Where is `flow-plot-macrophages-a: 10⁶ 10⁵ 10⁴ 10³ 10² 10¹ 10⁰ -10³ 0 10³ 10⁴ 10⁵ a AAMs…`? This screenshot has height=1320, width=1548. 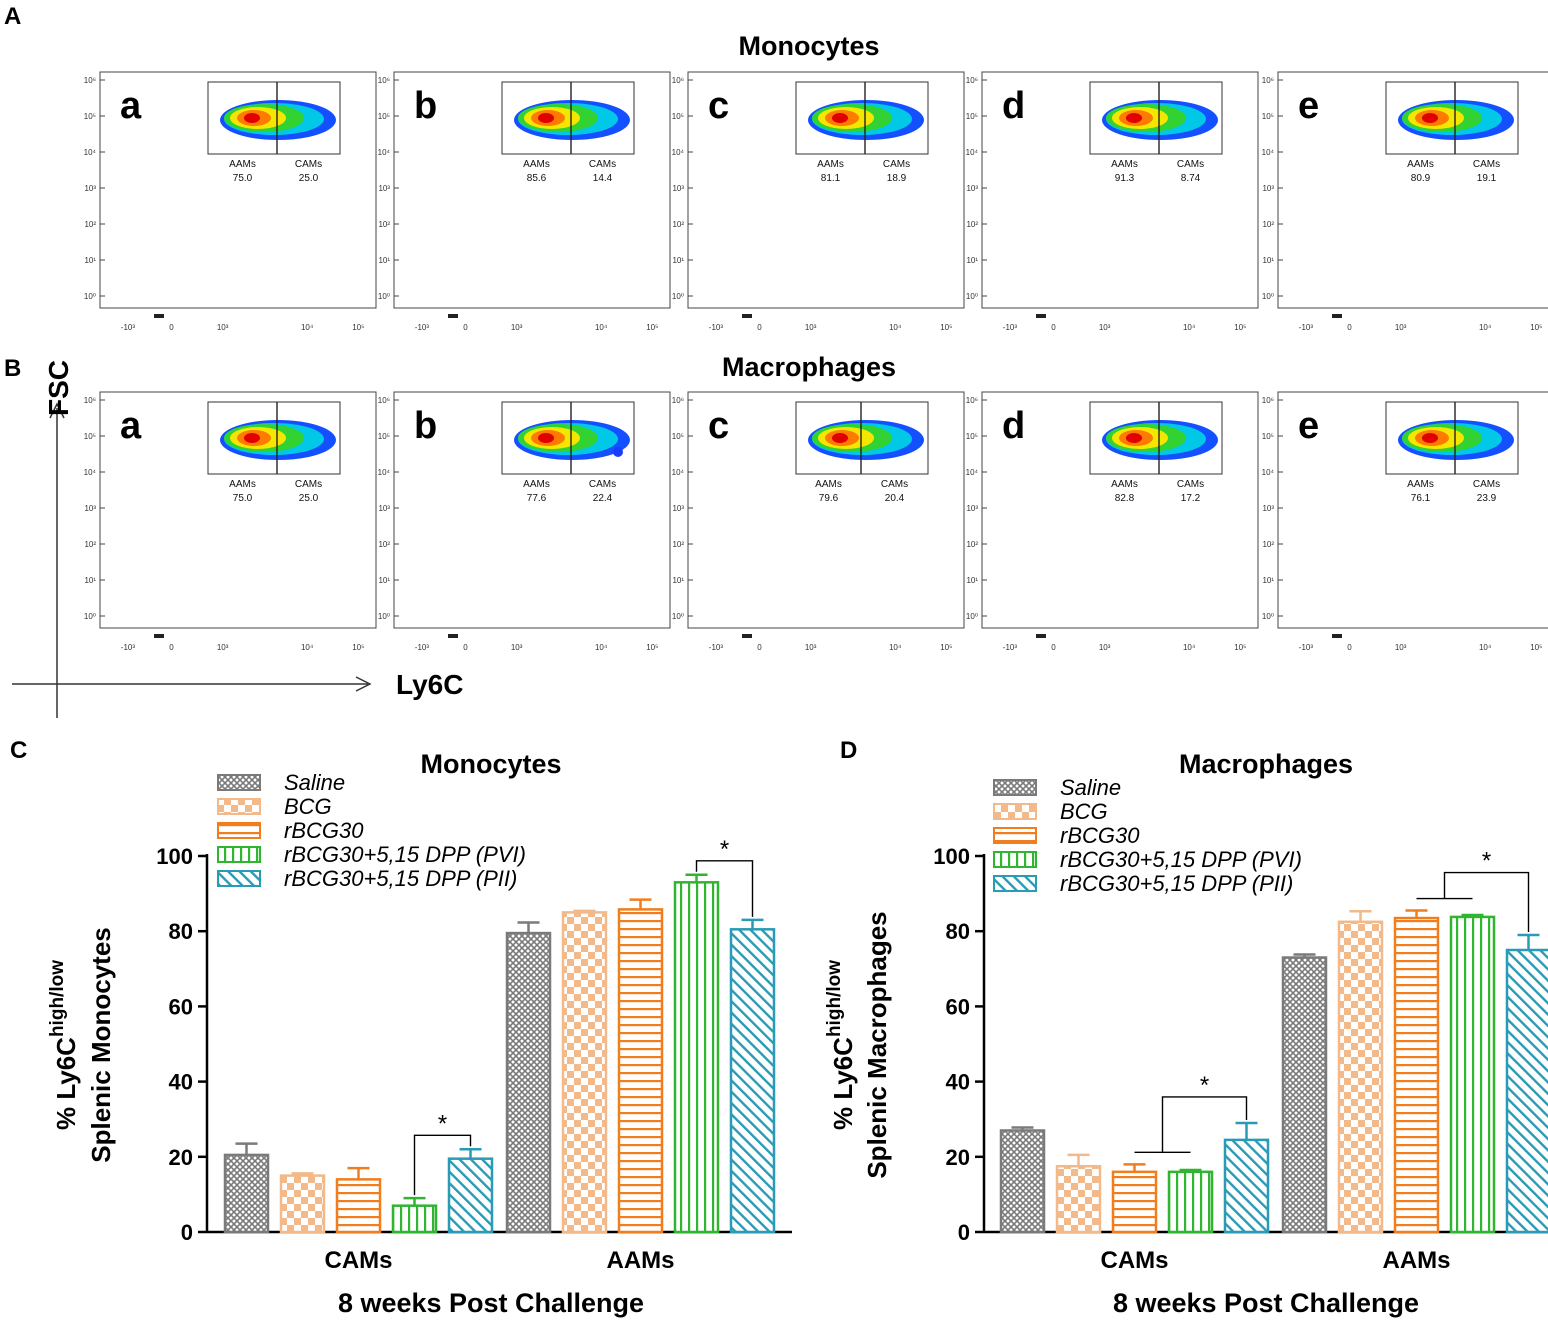 flow-plot-macrophages-a: 10⁶ 10⁵ 10⁴ 10³ 10² 10¹ 10⁰ -10³ 0 10³ 10⁴ 10⁵ a AAMs… is located at coordinates (230, 521).